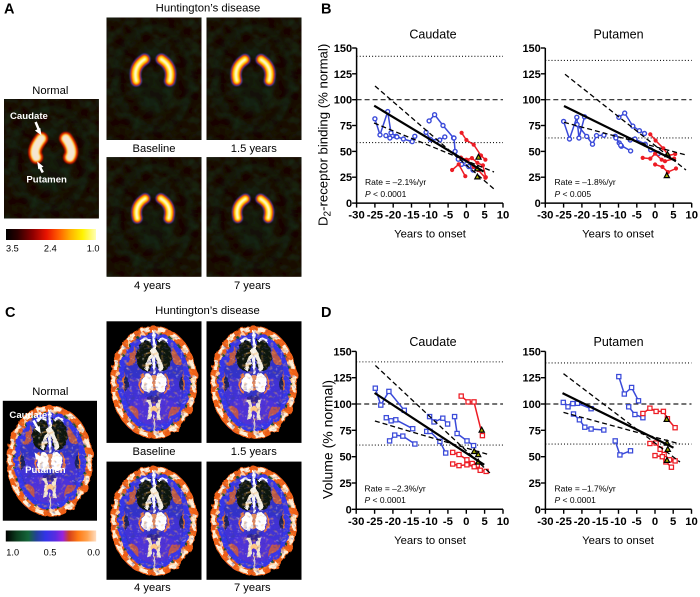 The width and height of the screenshot is (700, 597). I want to click on svg-text: A, so click(9, 10).